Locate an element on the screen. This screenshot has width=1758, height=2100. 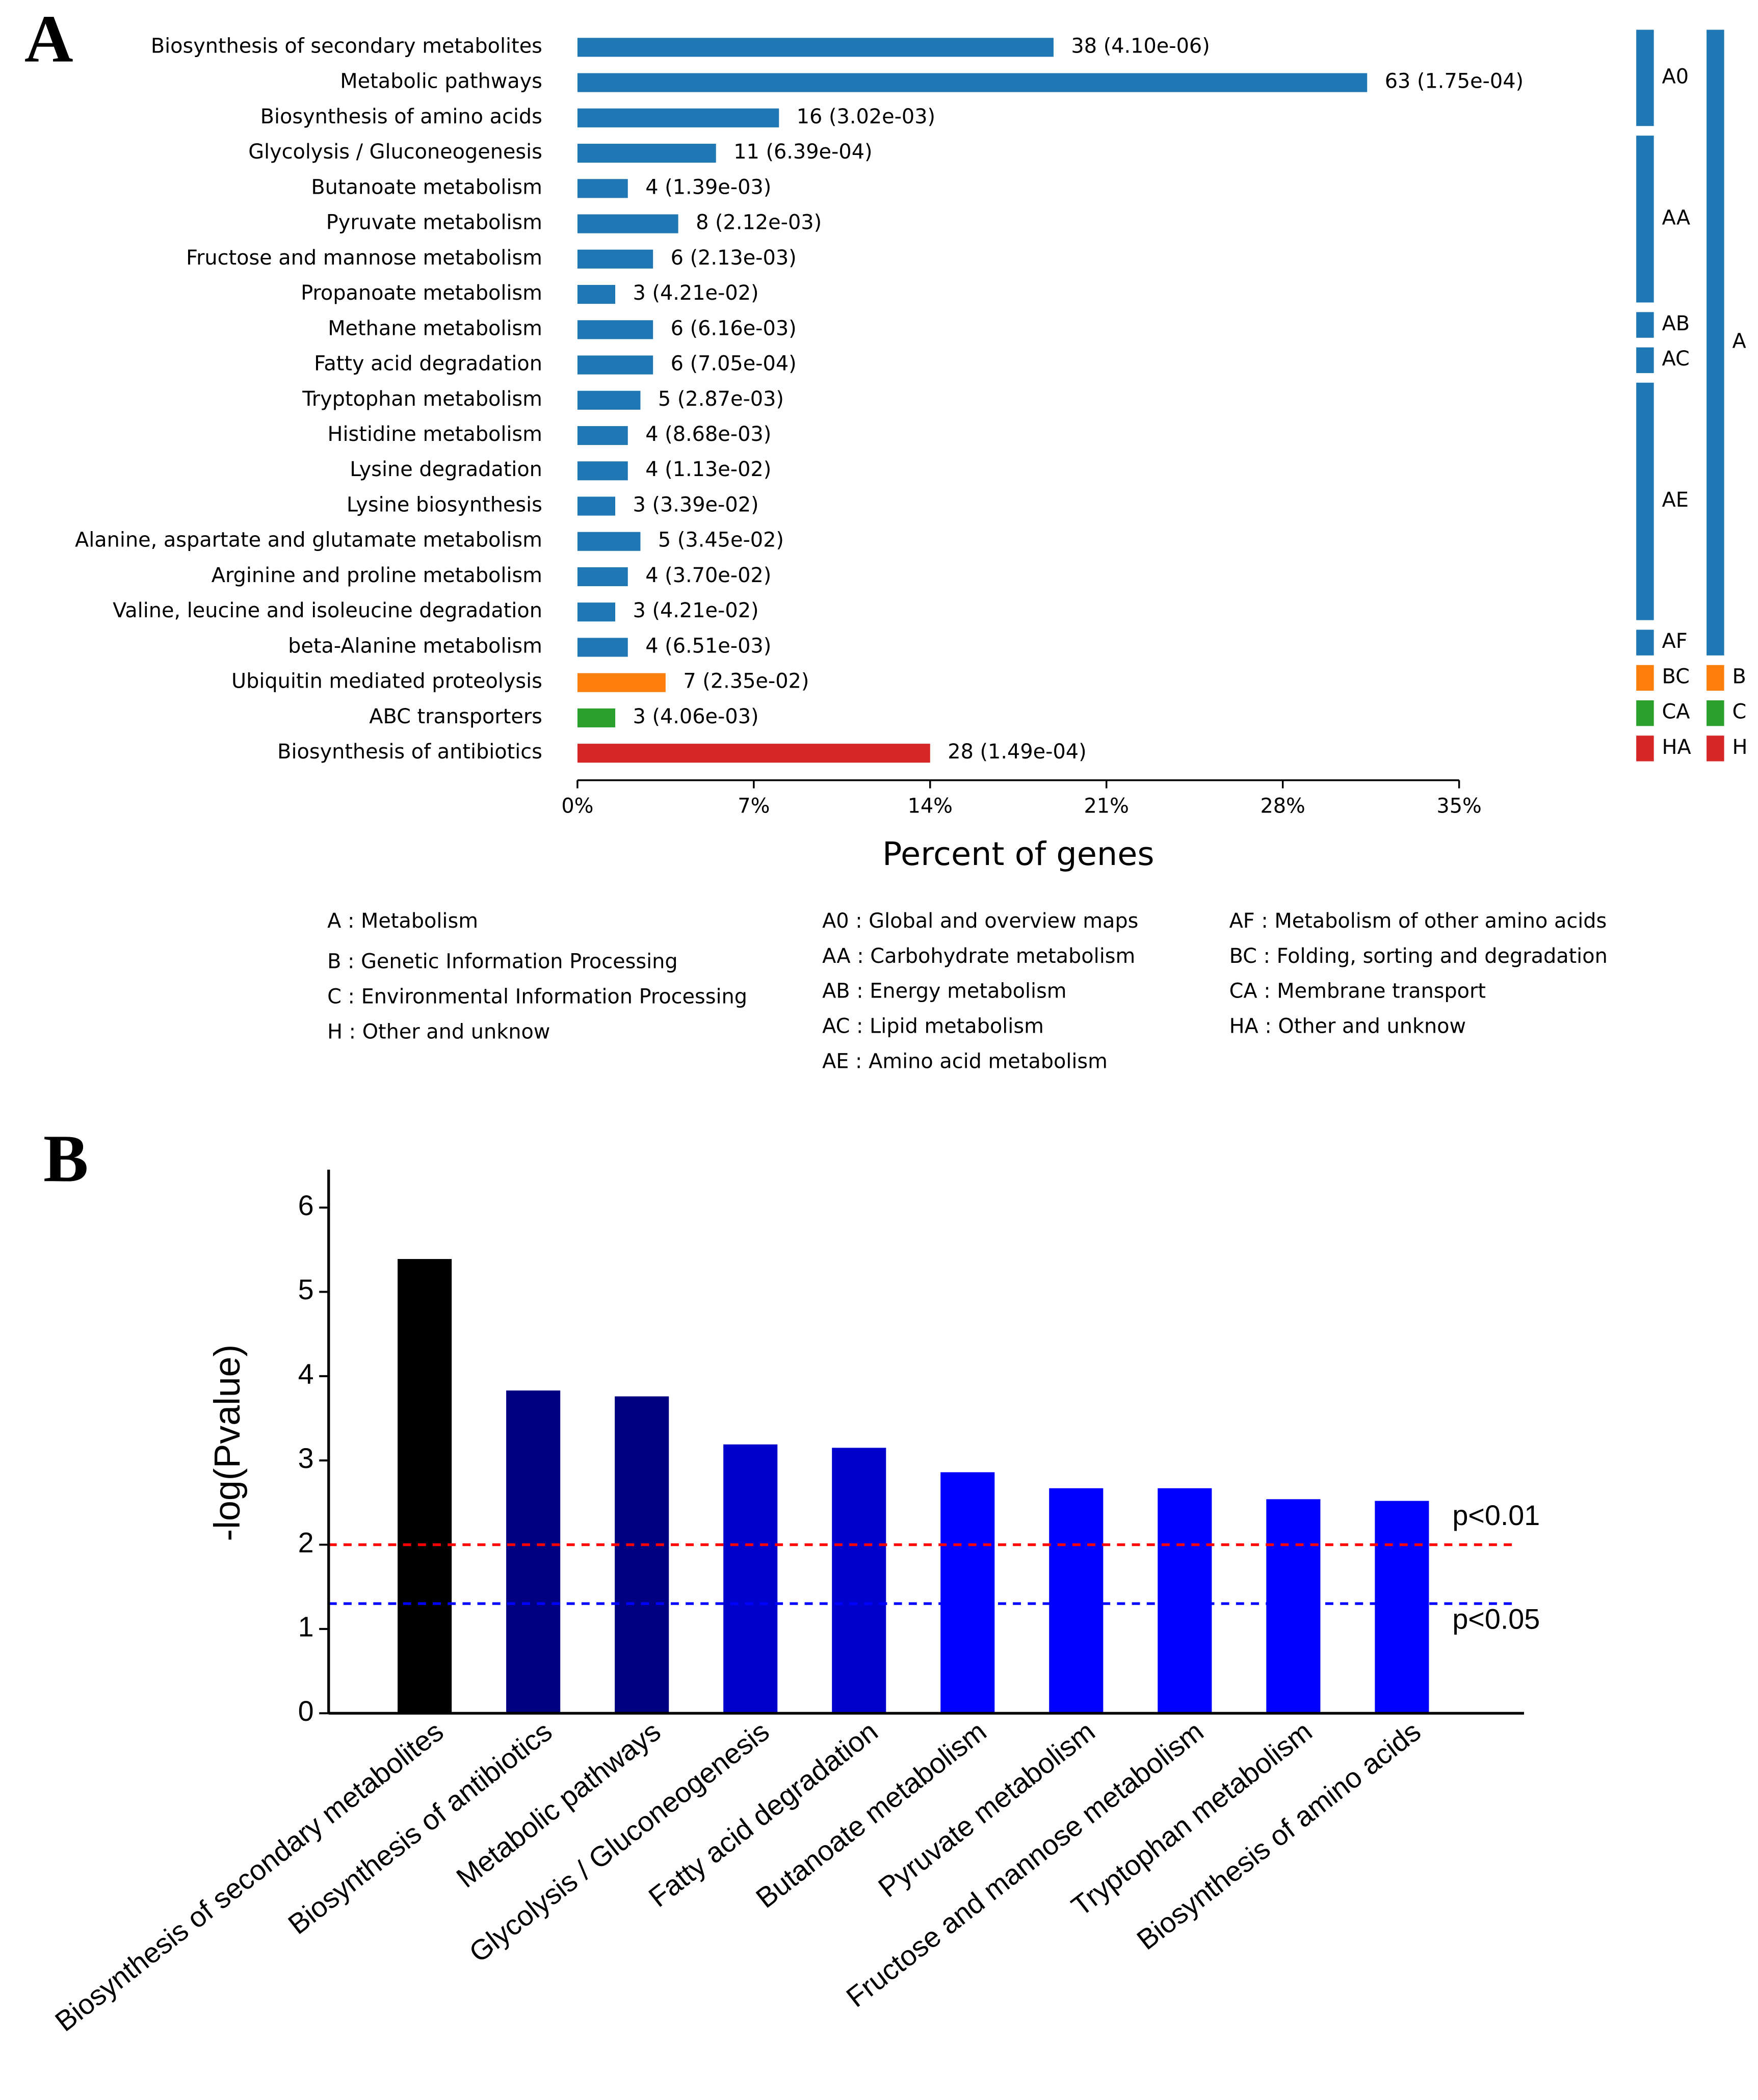
bar-label: 4 (1.39e-03) is located at coordinates (708, 187).